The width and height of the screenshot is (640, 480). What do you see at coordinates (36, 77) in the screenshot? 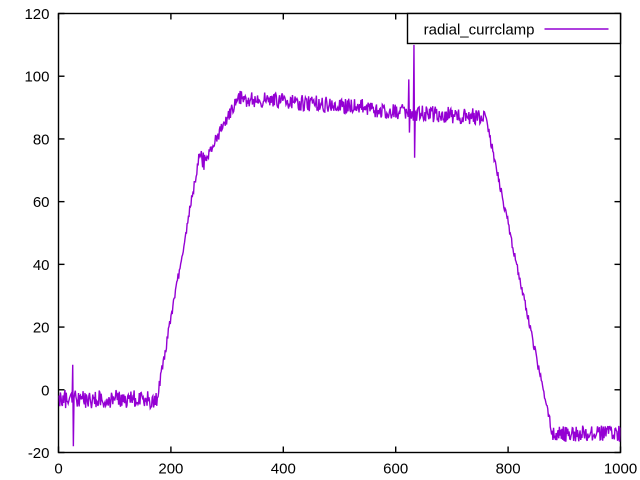
I see `y-tick-label: 100` at bounding box center [36, 77].